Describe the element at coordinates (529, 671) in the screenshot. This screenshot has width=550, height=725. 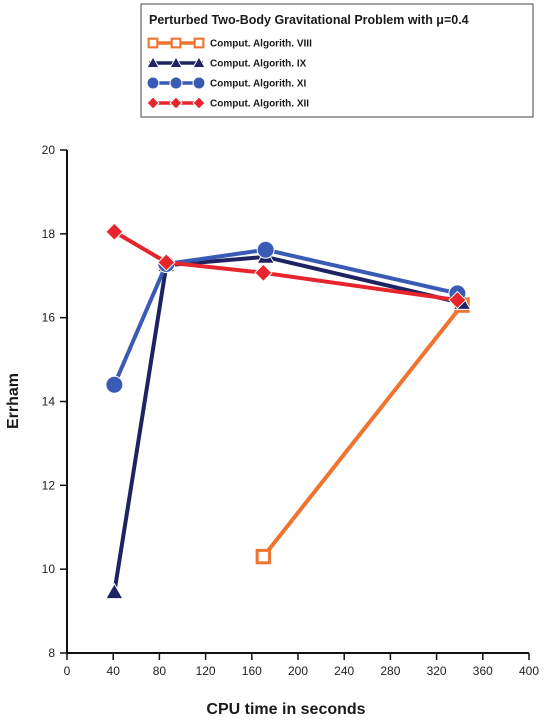
I see `x-tick-label: 400` at that location.